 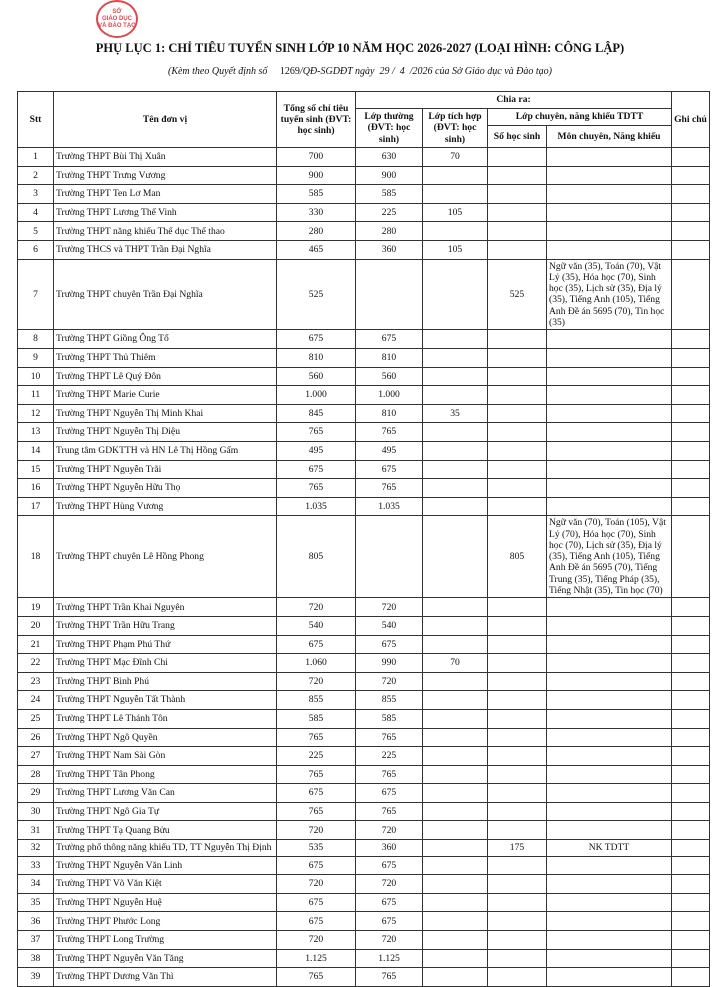 What do you see at coordinates (35, 249) in the screenshot?
I see `cell-stt: 6` at bounding box center [35, 249].